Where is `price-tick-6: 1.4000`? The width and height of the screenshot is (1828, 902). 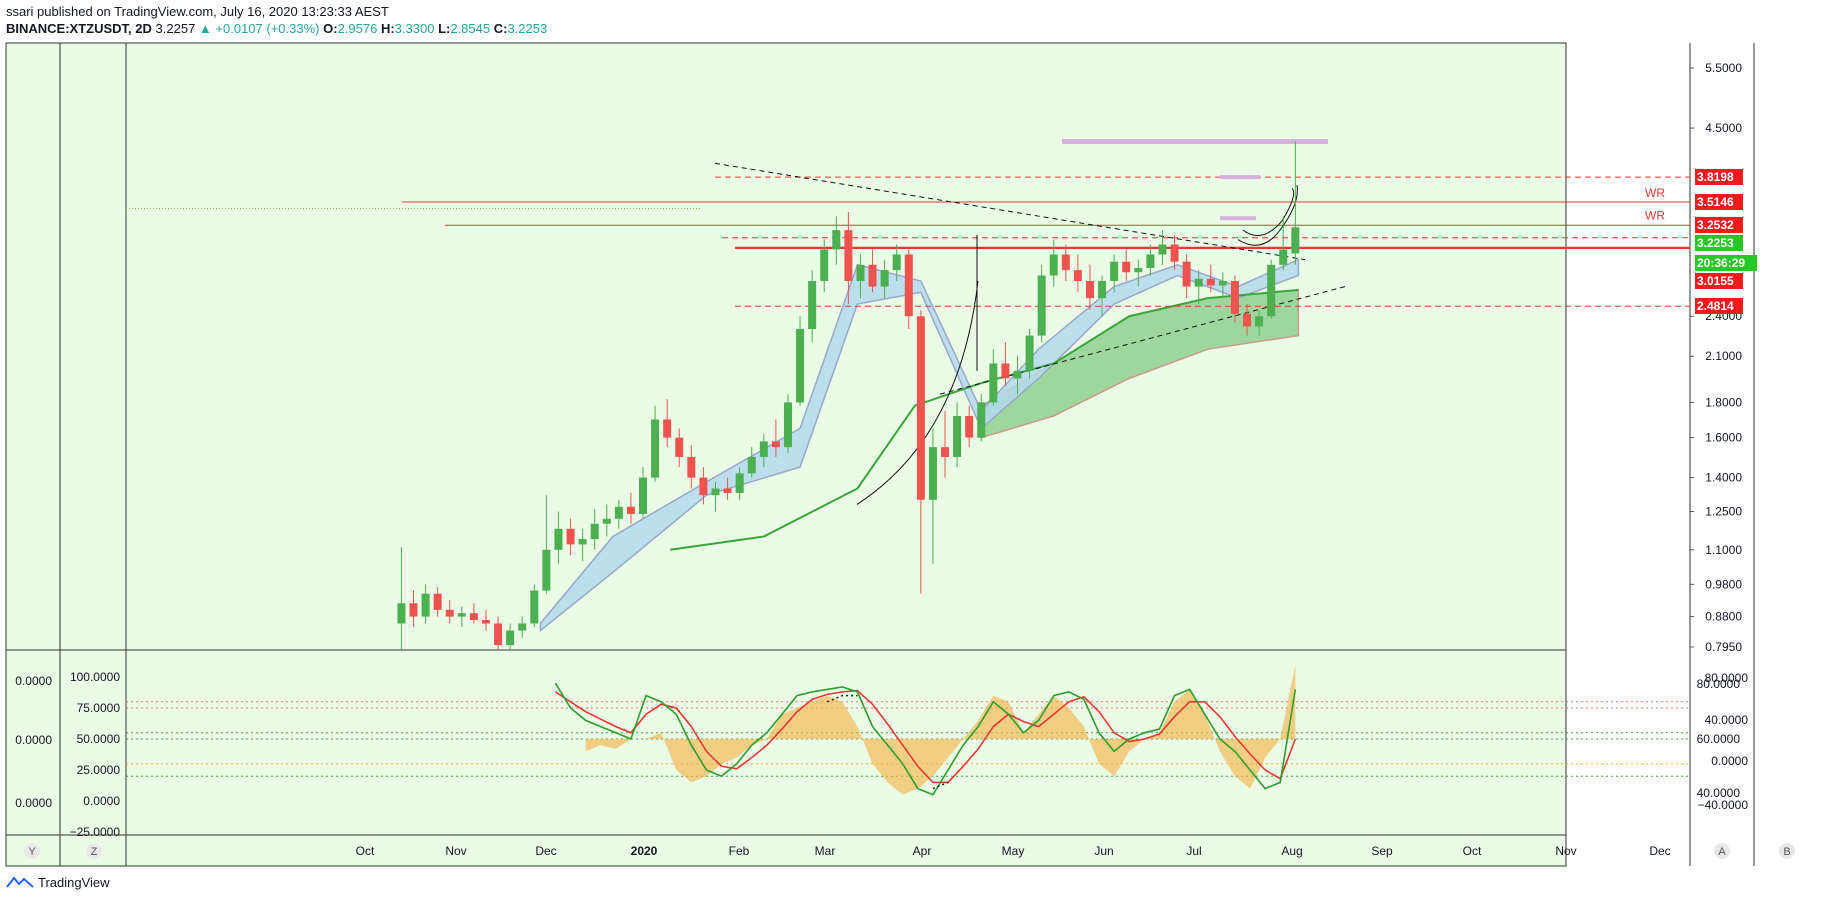
price-tick-6: 1.4000 is located at coordinates (1723, 478).